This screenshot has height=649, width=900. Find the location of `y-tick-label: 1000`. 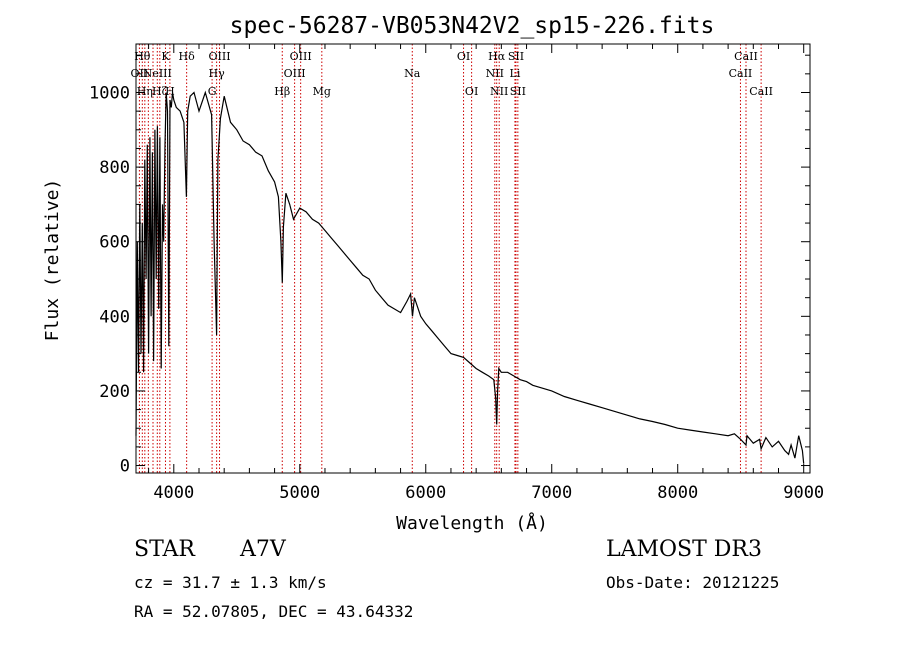

y-tick-label: 1000 is located at coordinates (109, 93).